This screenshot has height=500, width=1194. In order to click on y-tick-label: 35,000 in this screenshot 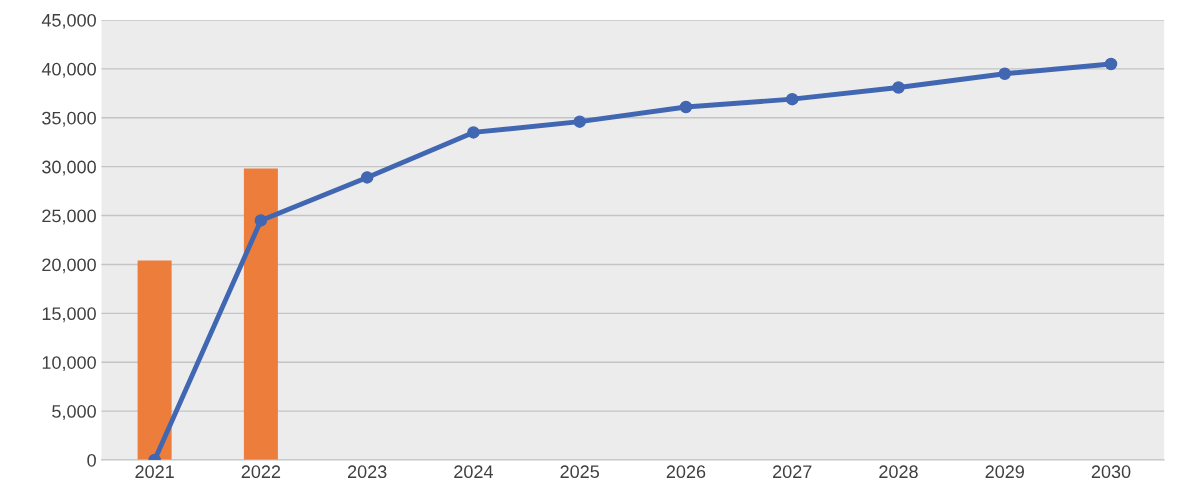, I will do `click(69, 119)`.